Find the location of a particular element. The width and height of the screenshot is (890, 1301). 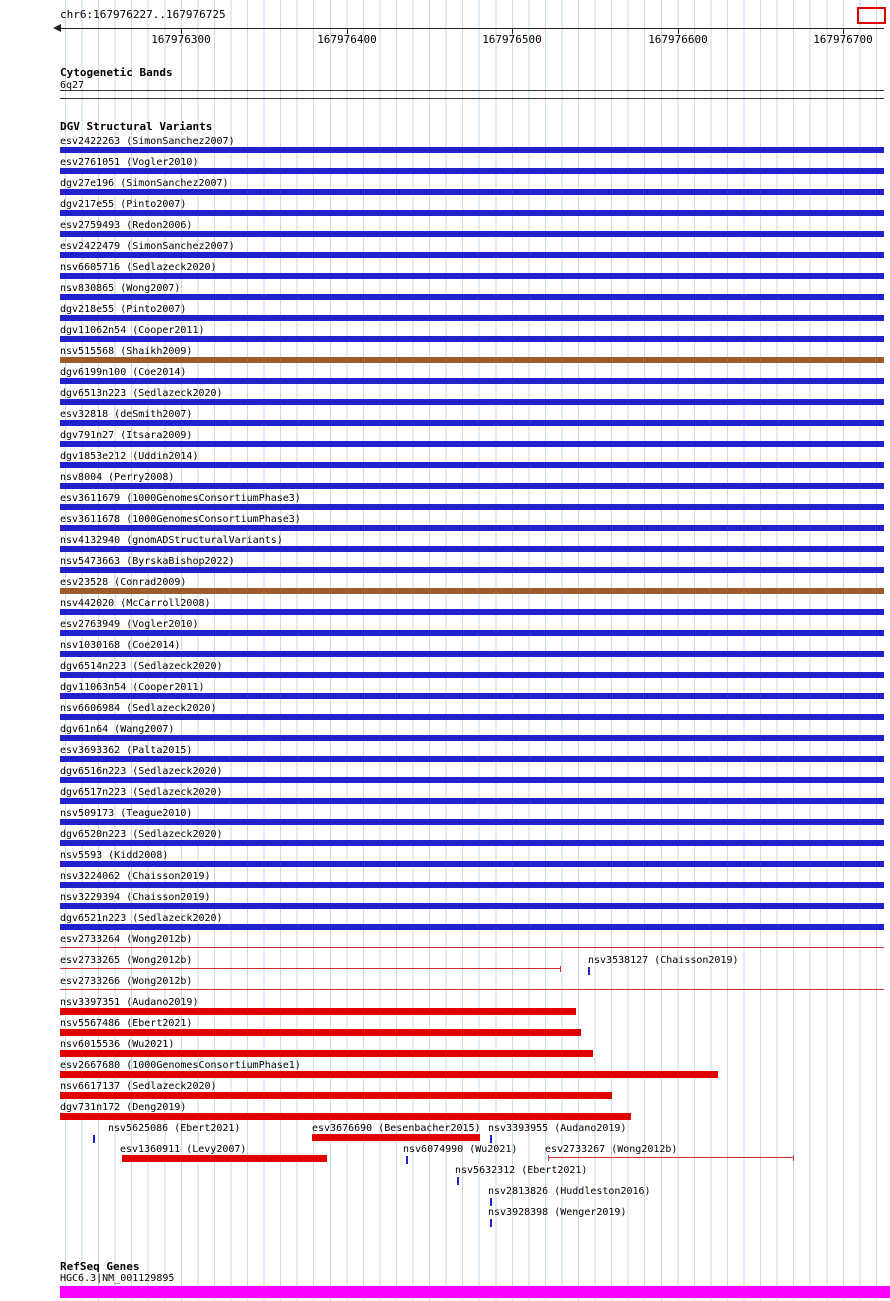

variant-label: nsv1030168 (Coe2014) is located at coordinates (120, 645).